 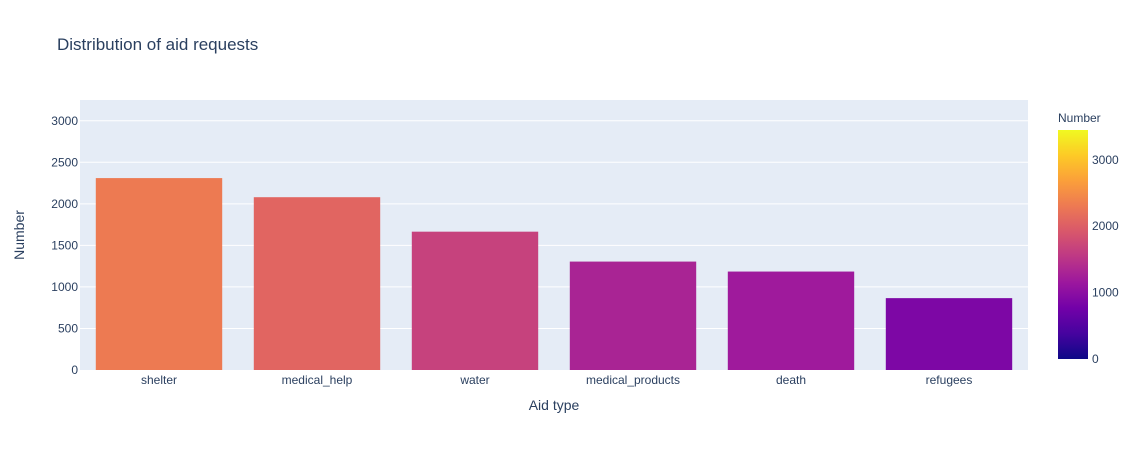 What do you see at coordinates (1105, 259) in the screenshot?
I see `colorbar-tick-labels: 0 1000 2000 3000` at bounding box center [1105, 259].